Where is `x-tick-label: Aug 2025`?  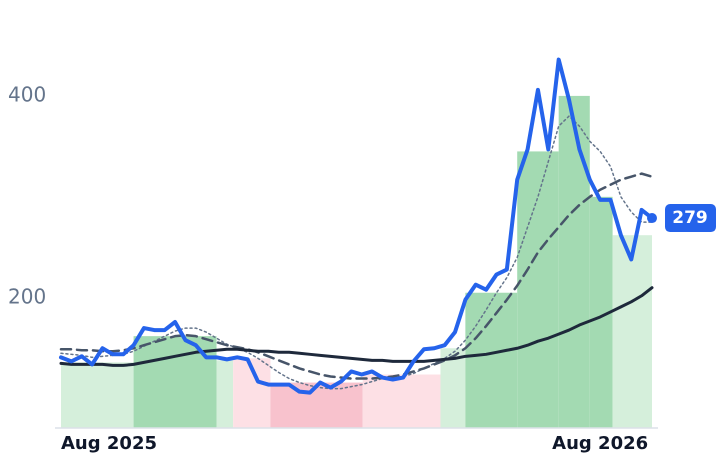 x-tick-label: Aug 2025 is located at coordinates (109, 443).